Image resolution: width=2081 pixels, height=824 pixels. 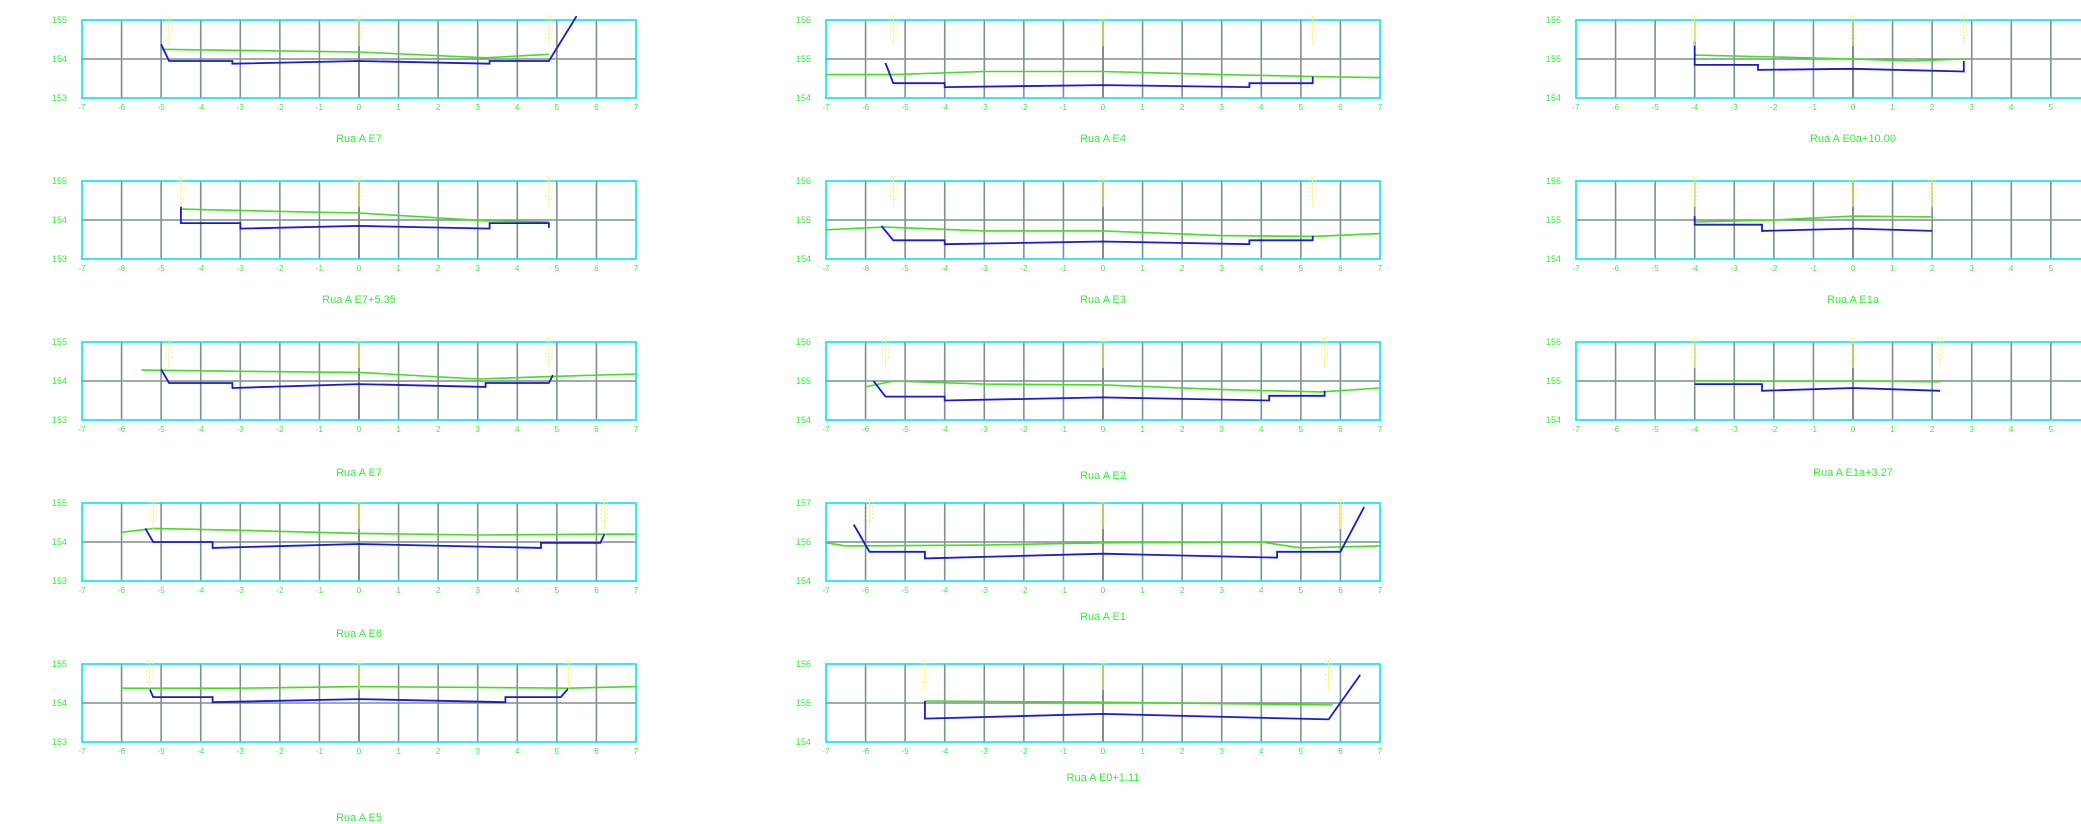 I want to click on section-title: Rua A E2, so click(x=1103, y=476).